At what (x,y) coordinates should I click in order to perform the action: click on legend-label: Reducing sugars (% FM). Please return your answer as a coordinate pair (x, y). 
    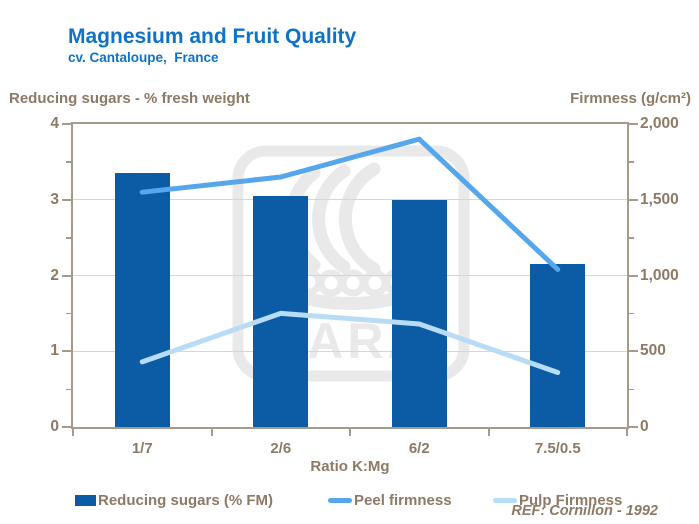
    Looking at the image, I should click on (186, 500).